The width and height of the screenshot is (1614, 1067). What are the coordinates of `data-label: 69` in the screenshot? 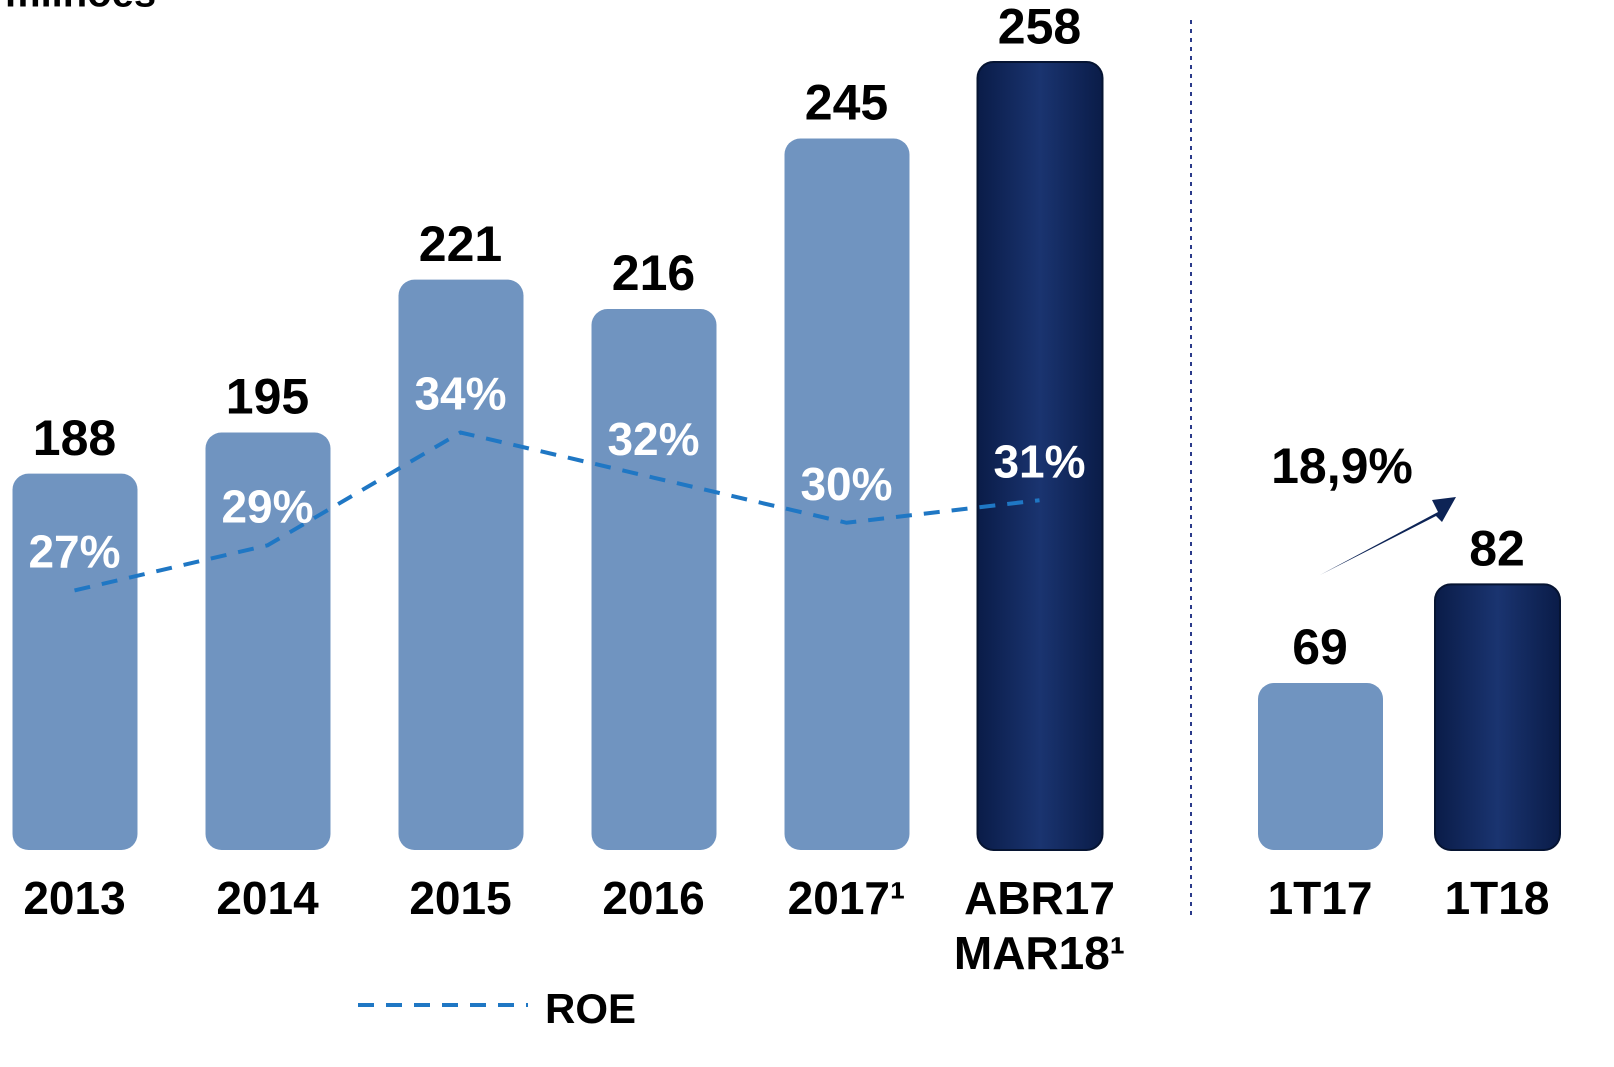 It's located at (1320, 647).